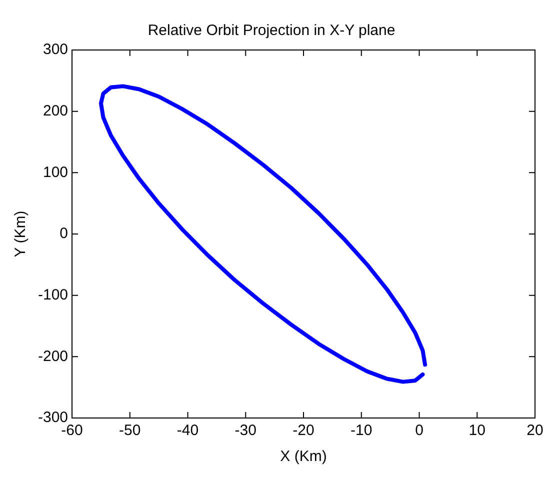 This screenshot has width=559, height=478. What do you see at coordinates (64, 233) in the screenshot?
I see `y-tick-label: 0` at bounding box center [64, 233].